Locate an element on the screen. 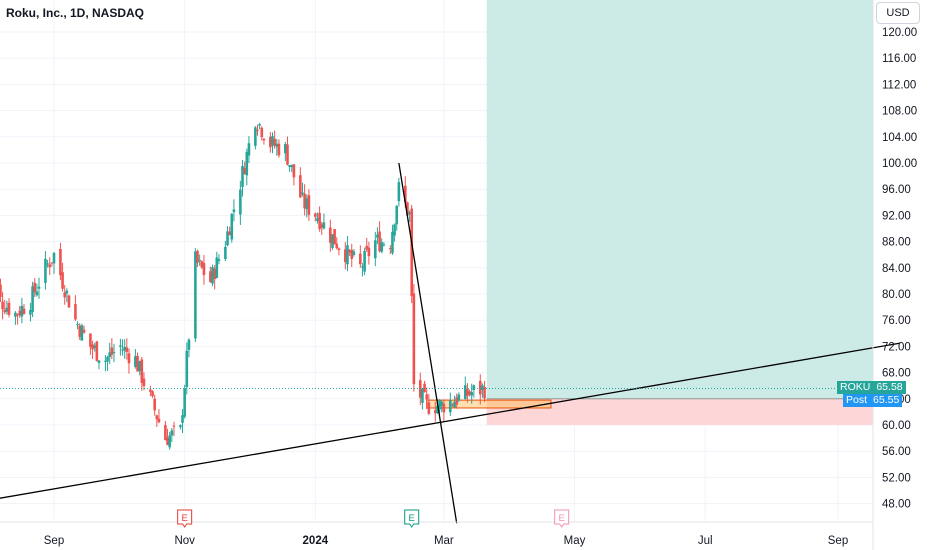 The width and height of the screenshot is (932, 550). y-tick-label: 120.00 is located at coordinates (899, 33).